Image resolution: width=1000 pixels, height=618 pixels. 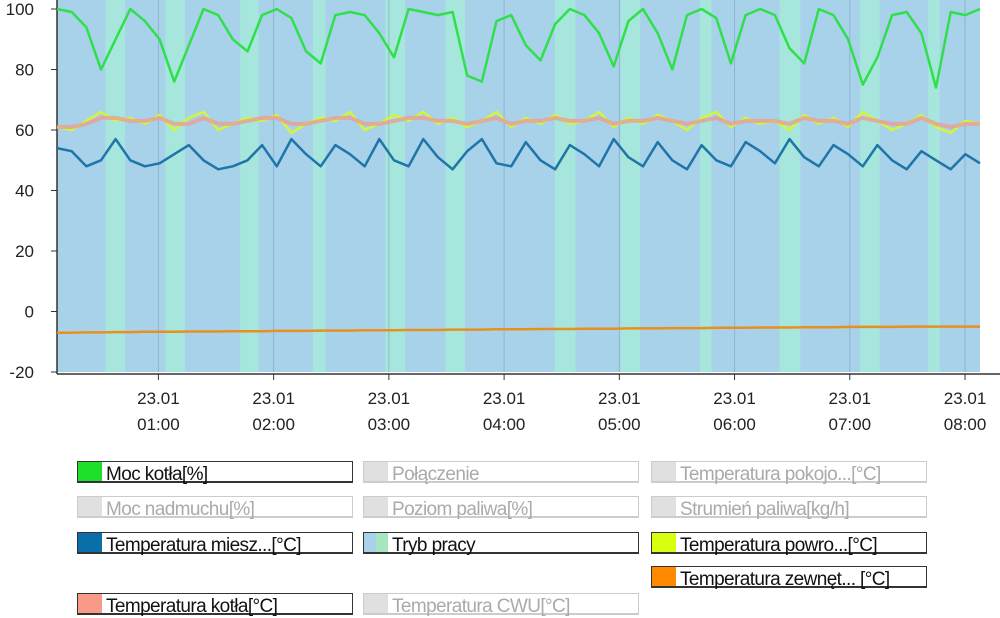 I want to click on legend-item-temperatura-mieszacza: Temperatura miesz...[°C], so click(x=215, y=544).